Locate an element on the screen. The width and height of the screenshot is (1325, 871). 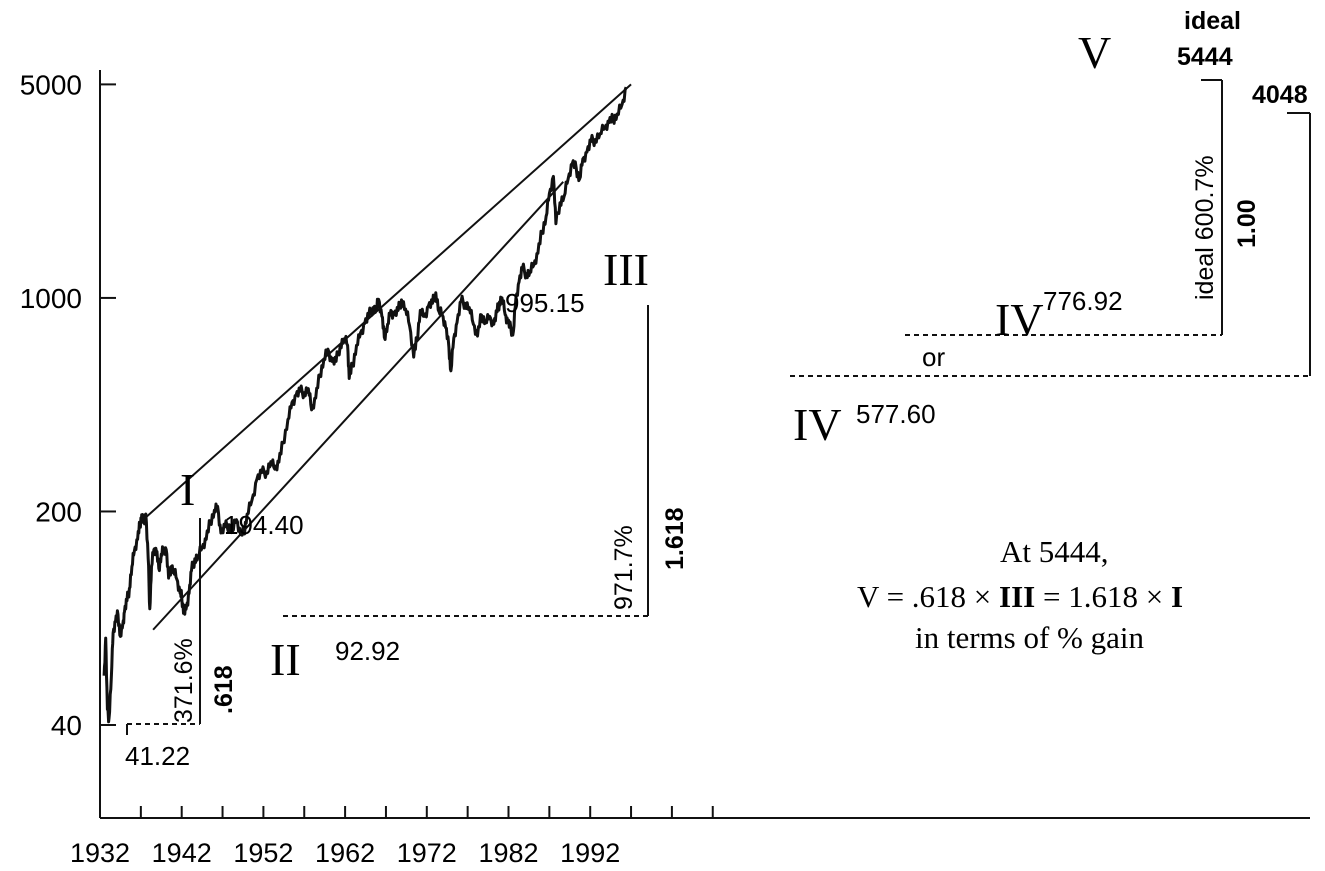
y-tick-label: 200 is located at coordinates (58, 511).